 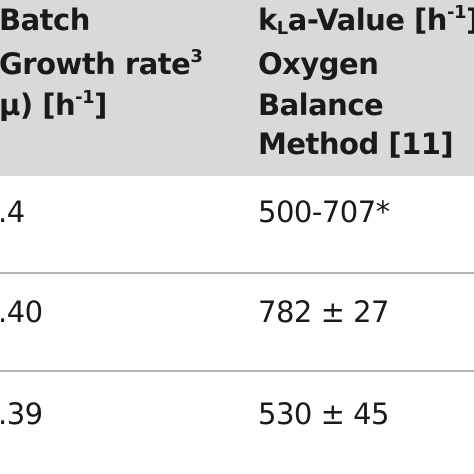 I want to click on row-1-kla-value: 500-707*, so click(x=324, y=212).